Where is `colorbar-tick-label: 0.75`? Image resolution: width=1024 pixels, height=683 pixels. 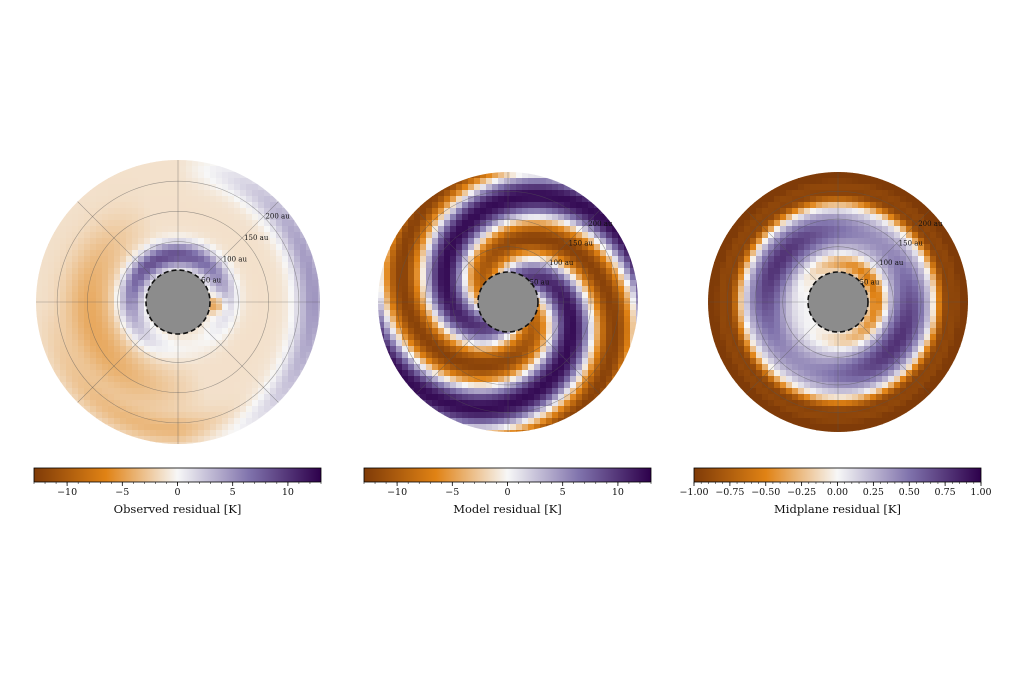 colorbar-tick-label: 0.75 is located at coordinates (945, 492).